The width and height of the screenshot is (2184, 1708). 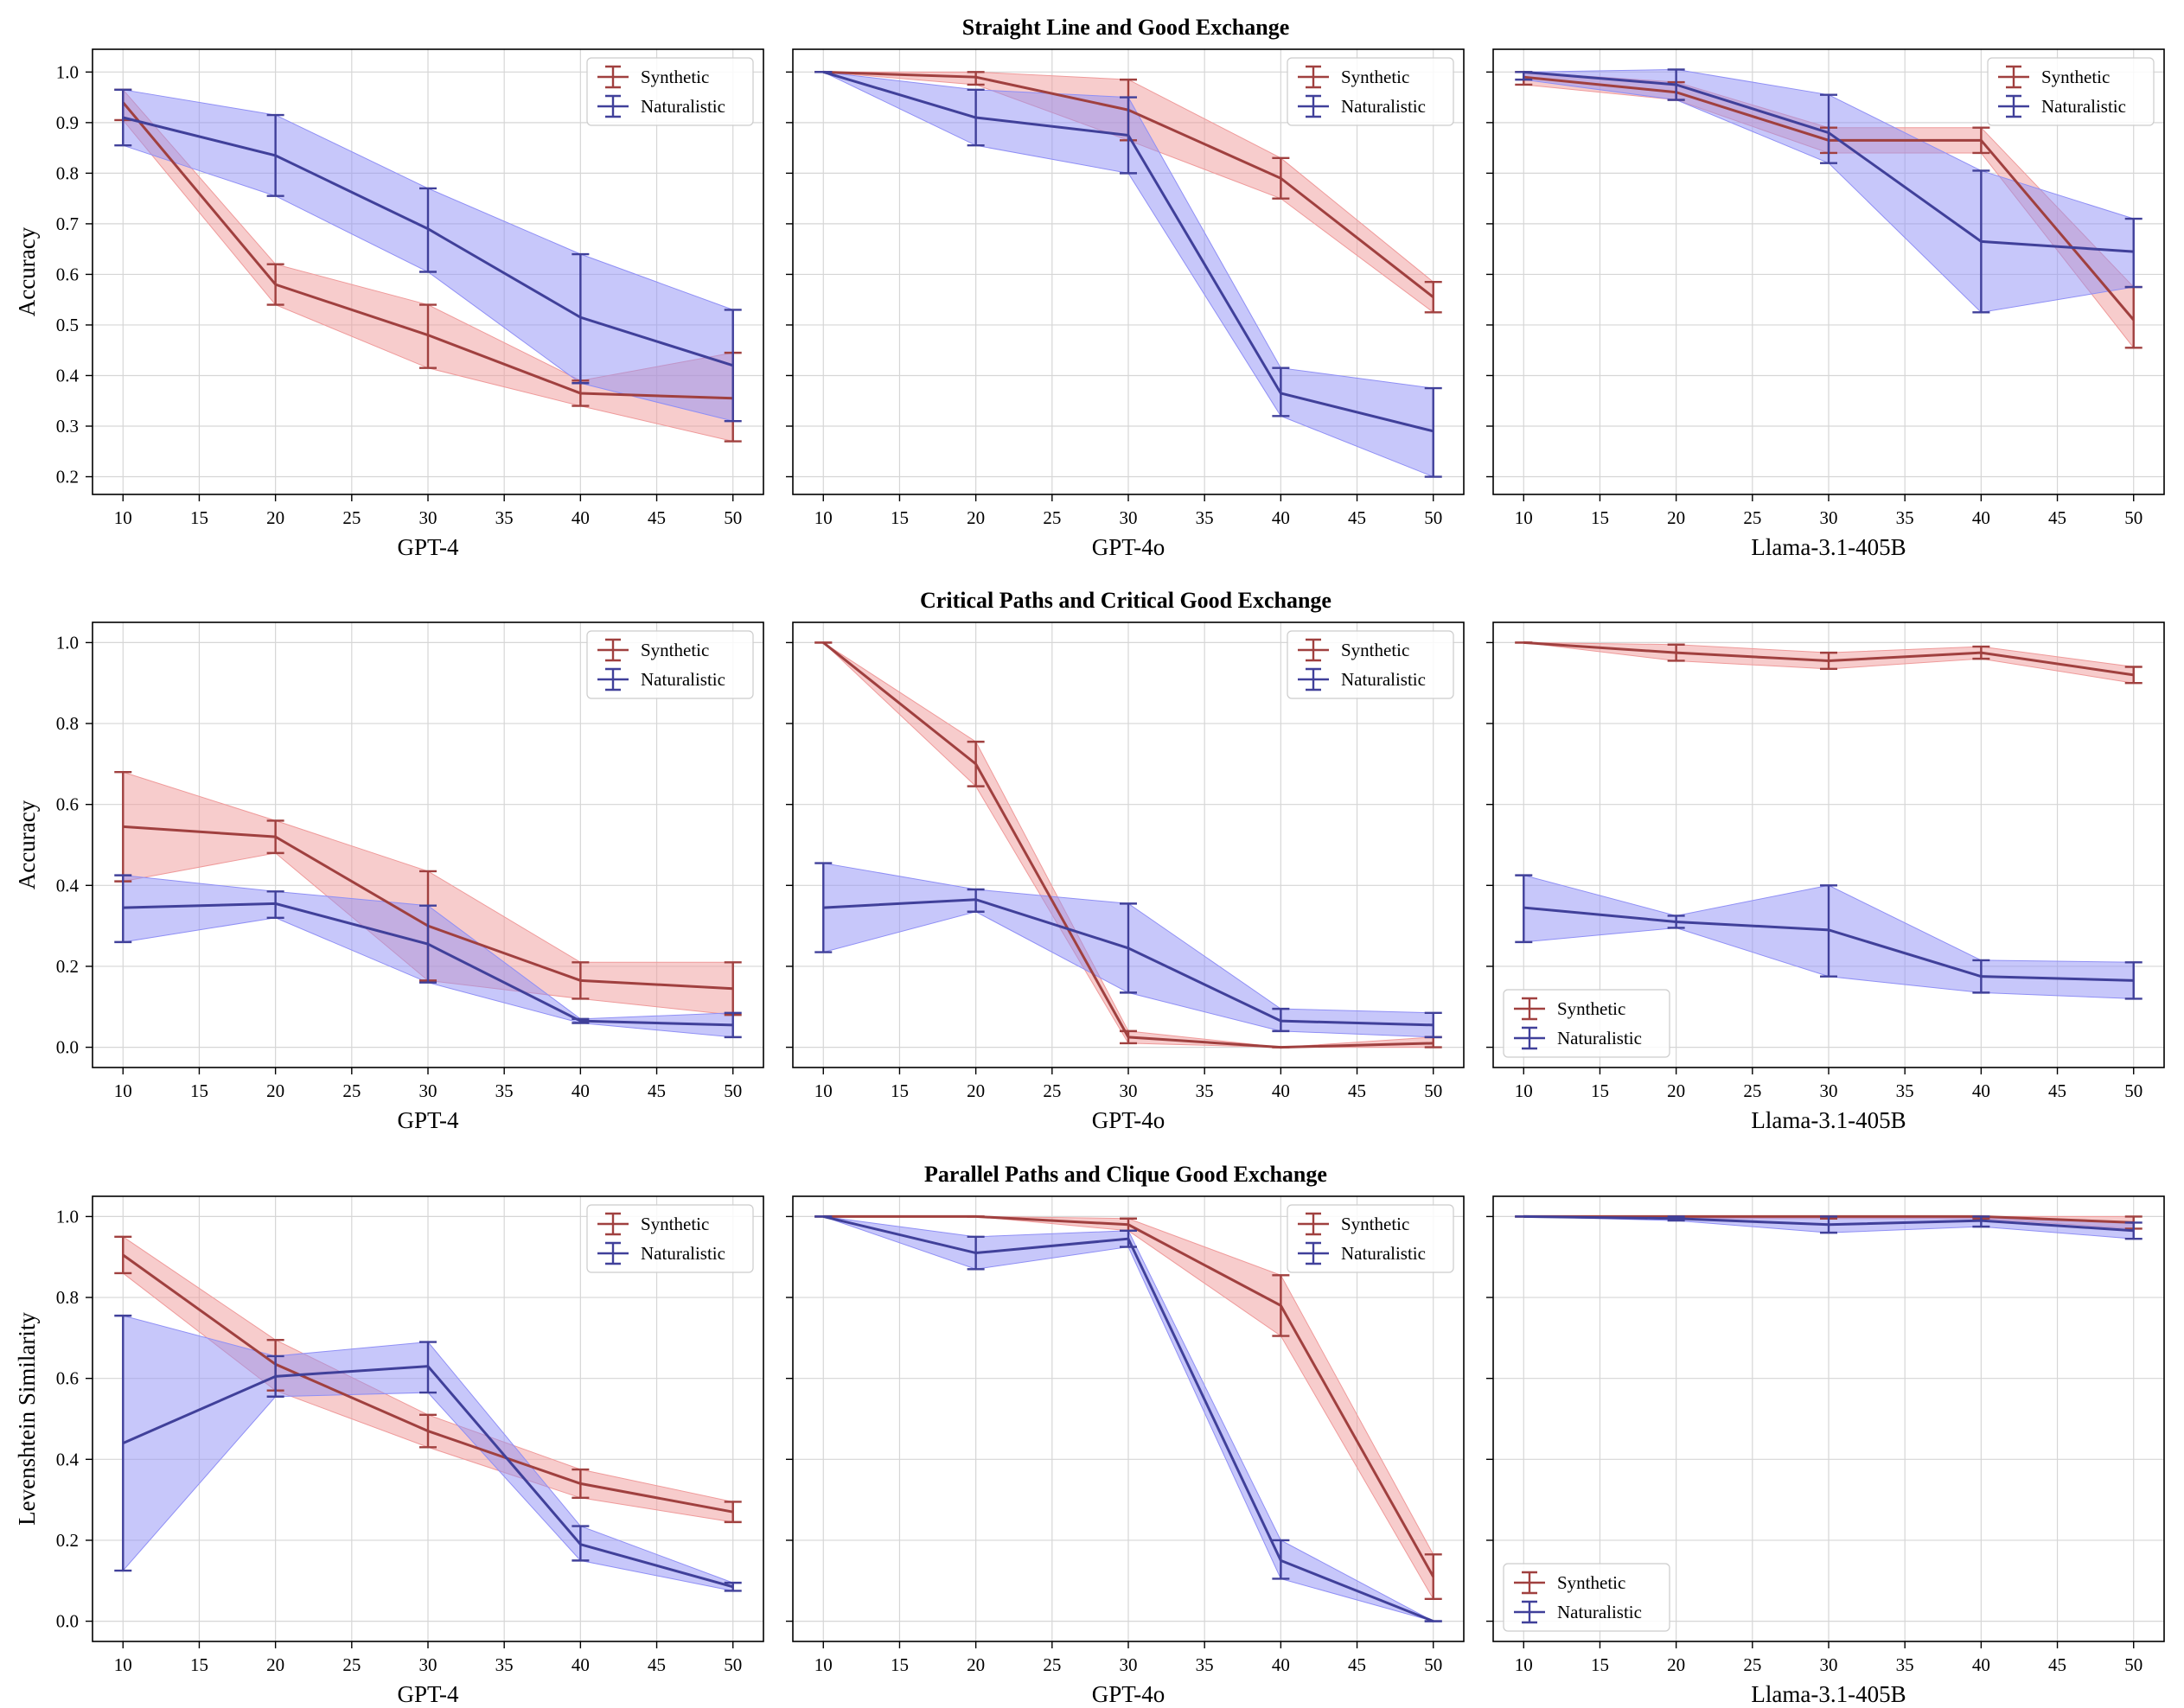 I want to click on y-tick-label: 0.7, so click(x=67, y=224).